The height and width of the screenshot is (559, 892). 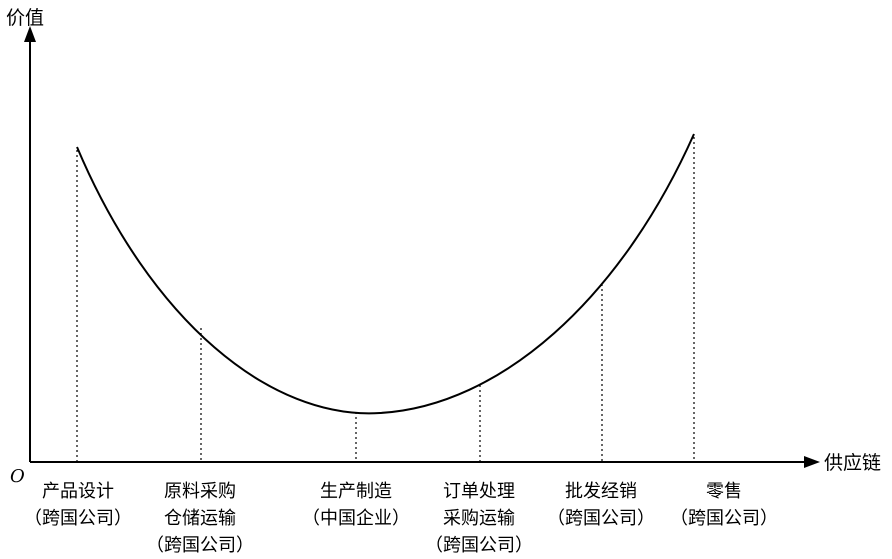 I want to click on stage-5-line-1: 批发经销, so click(x=601, y=491).